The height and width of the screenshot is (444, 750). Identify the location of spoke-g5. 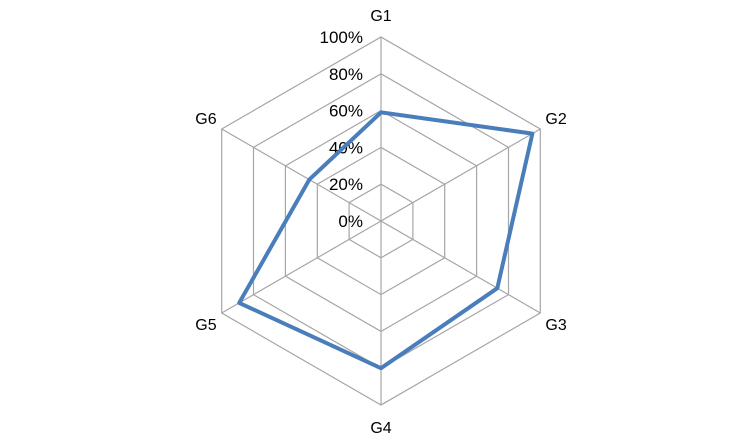
(301, 267).